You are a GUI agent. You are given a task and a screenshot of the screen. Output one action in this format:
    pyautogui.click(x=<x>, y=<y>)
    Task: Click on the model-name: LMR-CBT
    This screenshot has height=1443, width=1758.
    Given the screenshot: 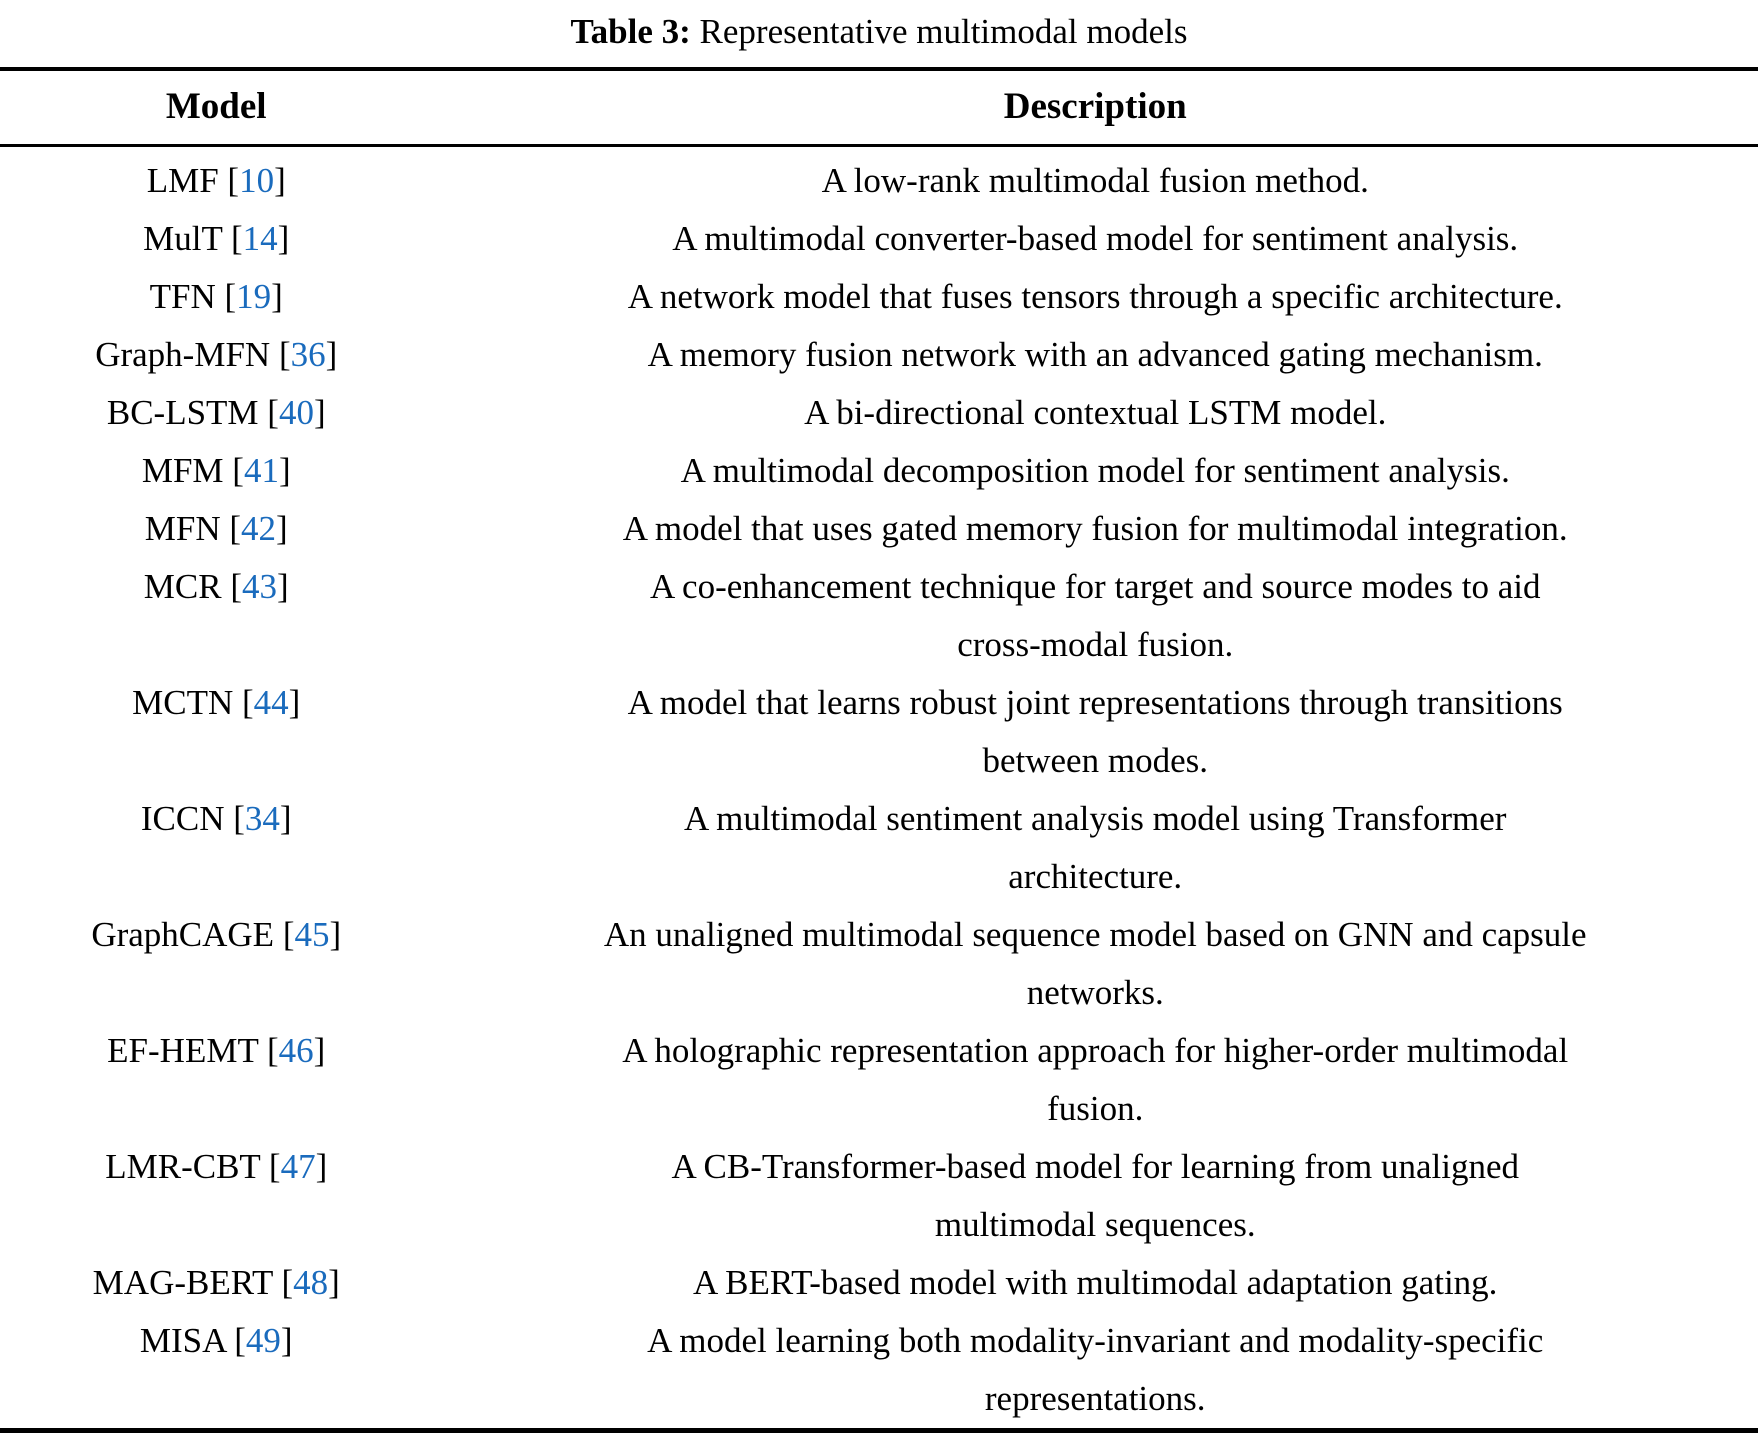 What is the action you would take?
    pyautogui.click(x=183, y=1166)
    